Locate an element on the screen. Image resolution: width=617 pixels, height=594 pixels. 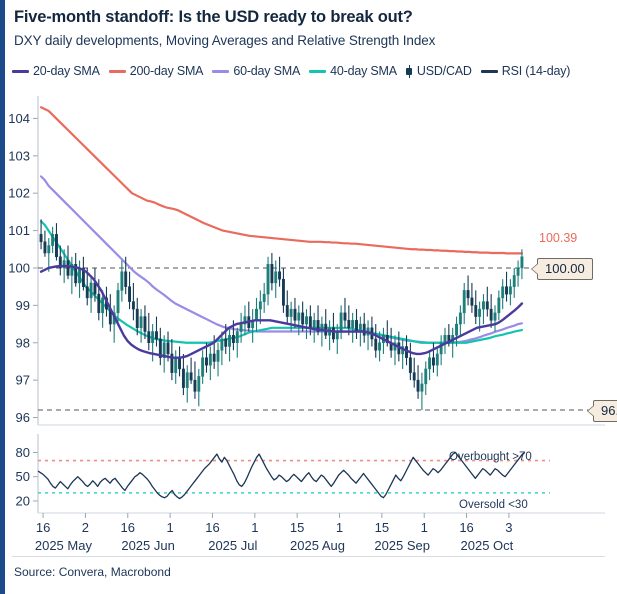
y-axis-tick-label: 101 is located at coordinates (19, 230).